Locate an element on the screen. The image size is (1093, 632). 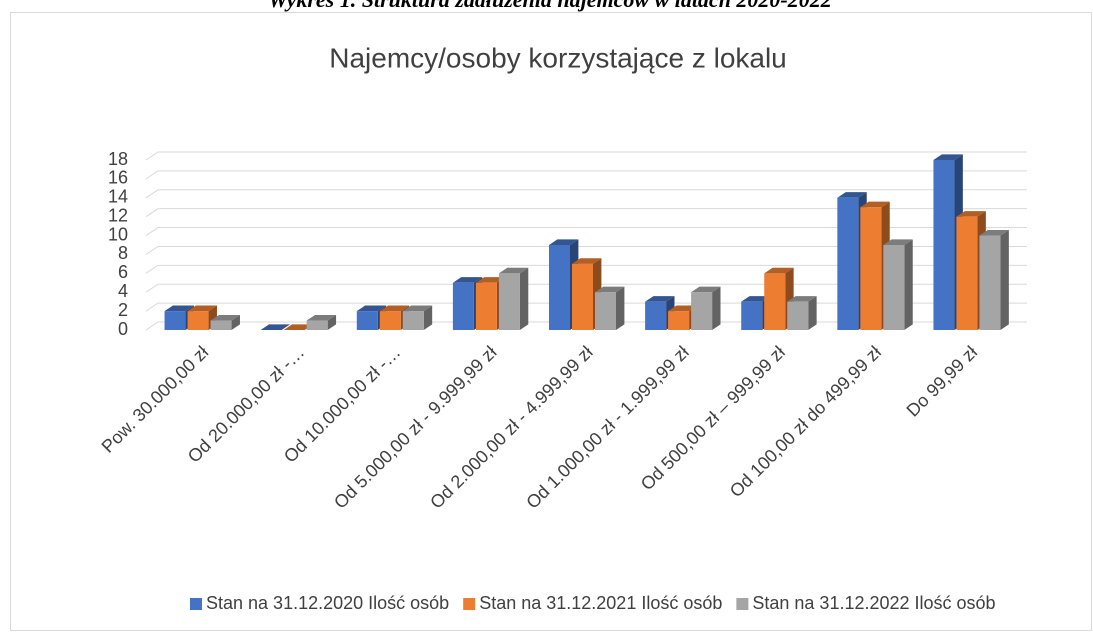
legend-label: Stan na 31.12.2020 Ilość osób is located at coordinates (327, 603).